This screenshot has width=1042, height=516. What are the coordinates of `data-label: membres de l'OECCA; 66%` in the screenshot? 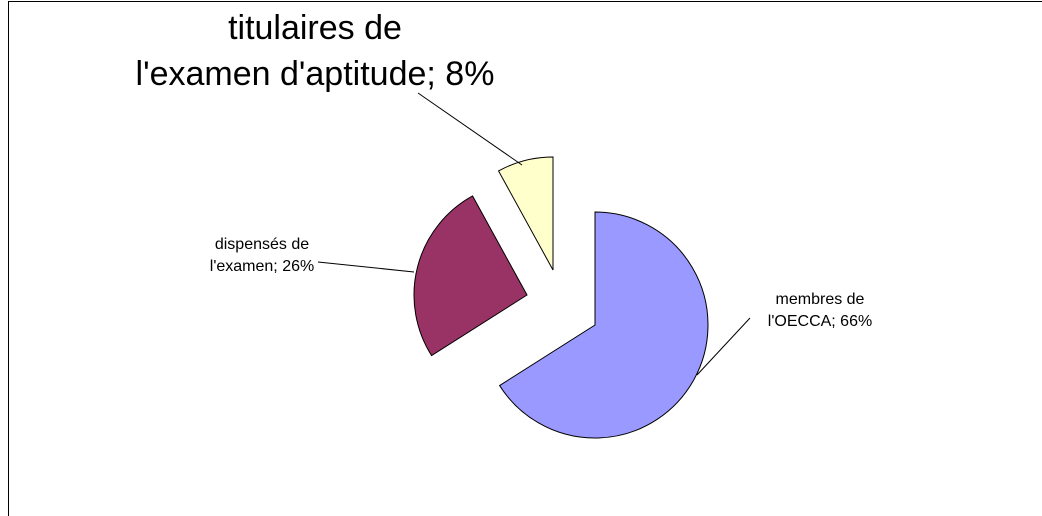 It's located at (820, 310).